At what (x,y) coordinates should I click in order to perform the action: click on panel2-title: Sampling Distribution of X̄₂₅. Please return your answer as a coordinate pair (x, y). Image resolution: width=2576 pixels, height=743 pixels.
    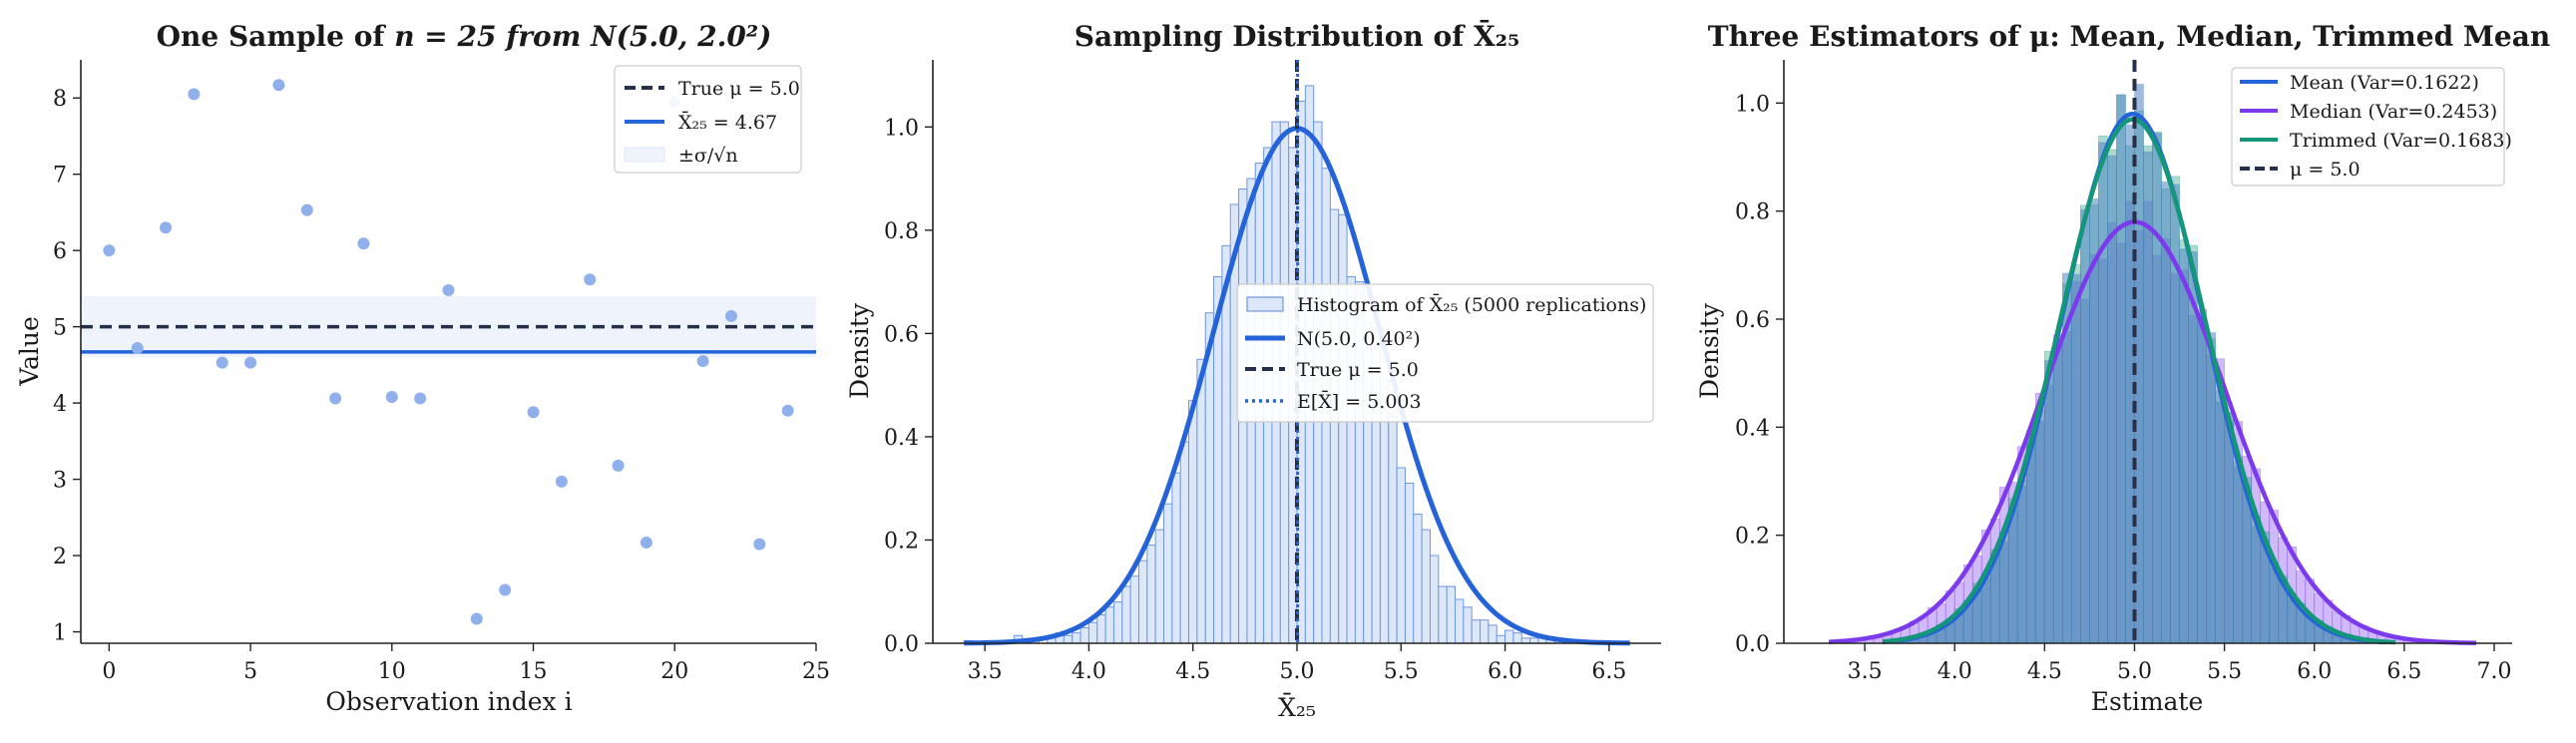
    Looking at the image, I should click on (1297, 36).